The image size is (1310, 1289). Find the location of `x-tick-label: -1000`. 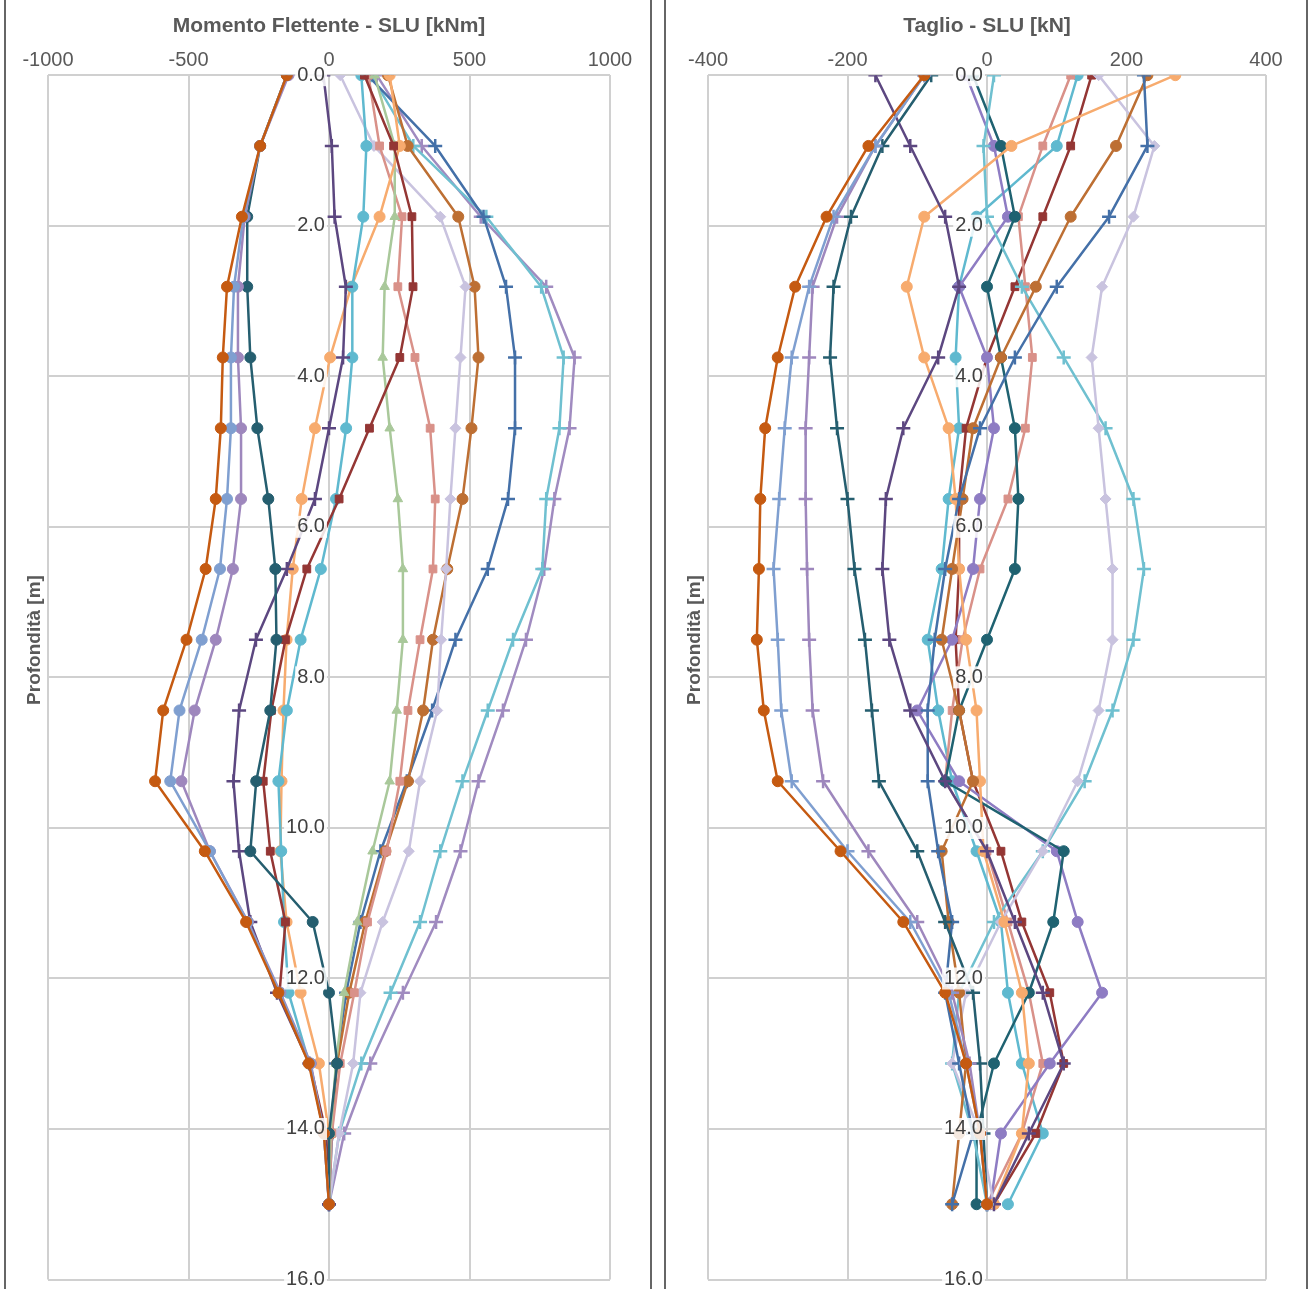

x-tick-label: -1000 is located at coordinates (48, 58).